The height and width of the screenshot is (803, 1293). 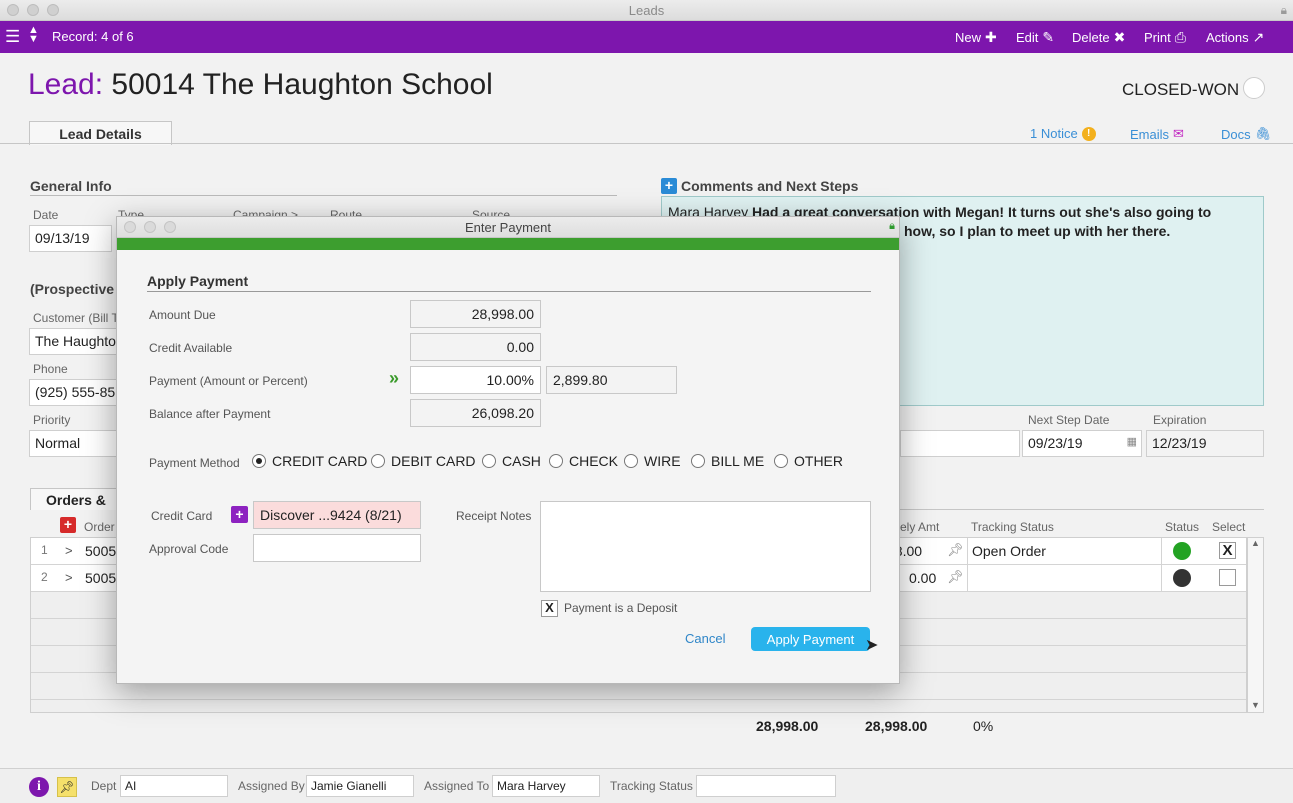 What do you see at coordinates (652, 461) in the screenshot?
I see `radio-wire: WIRE` at bounding box center [652, 461].